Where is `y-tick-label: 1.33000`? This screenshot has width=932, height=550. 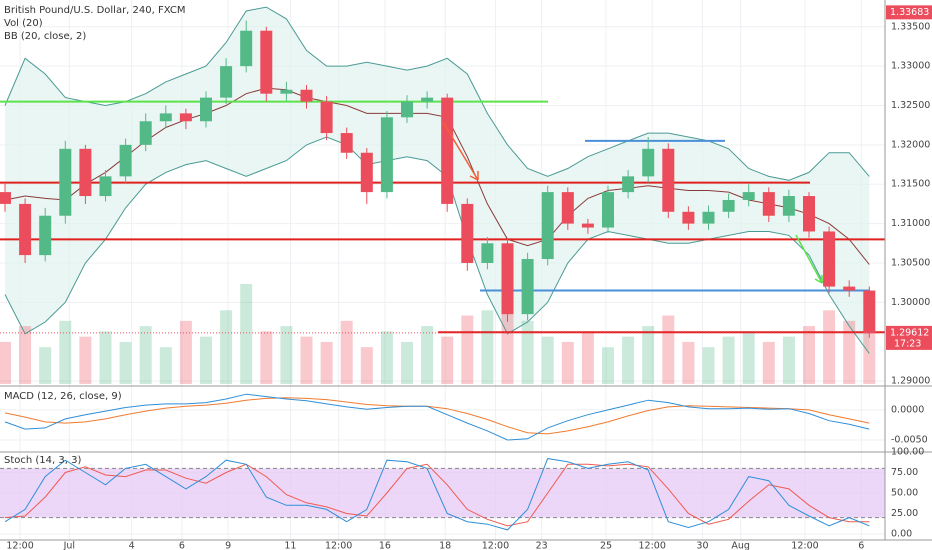
y-tick-label: 1.33000 is located at coordinates (910, 66).